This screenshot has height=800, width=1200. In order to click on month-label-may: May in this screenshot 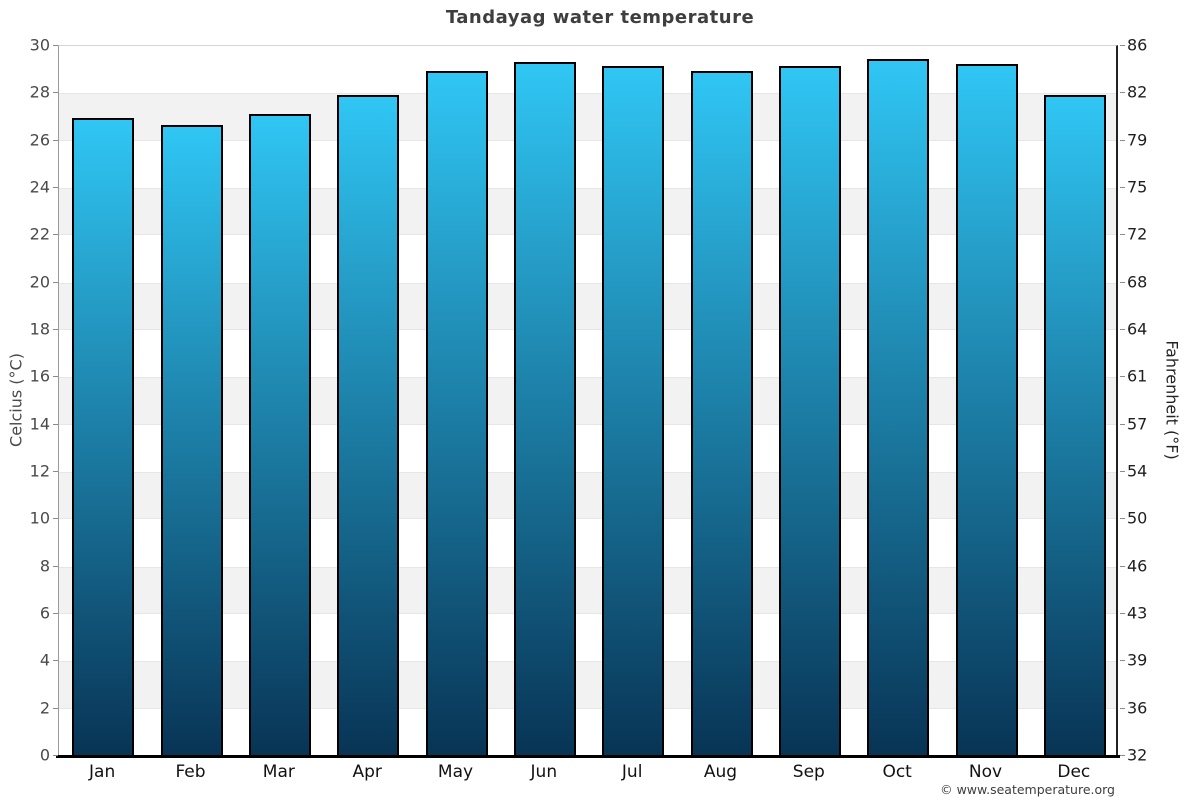, I will do `click(455, 772)`.